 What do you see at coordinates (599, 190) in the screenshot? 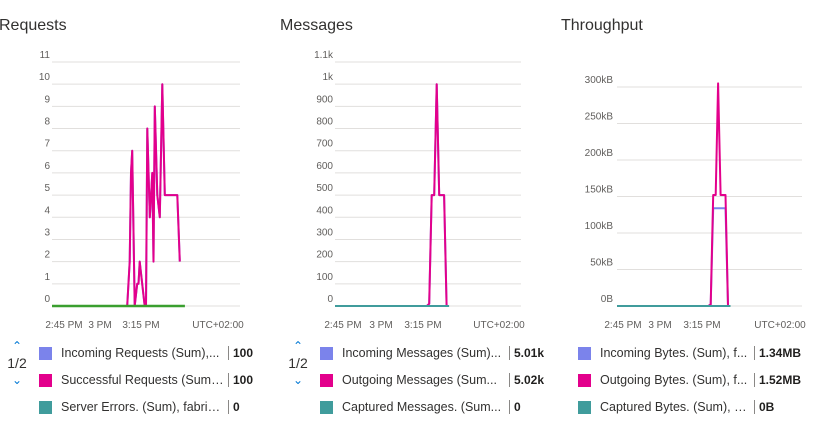
I see `y-tick-label: 150kB` at bounding box center [599, 190].